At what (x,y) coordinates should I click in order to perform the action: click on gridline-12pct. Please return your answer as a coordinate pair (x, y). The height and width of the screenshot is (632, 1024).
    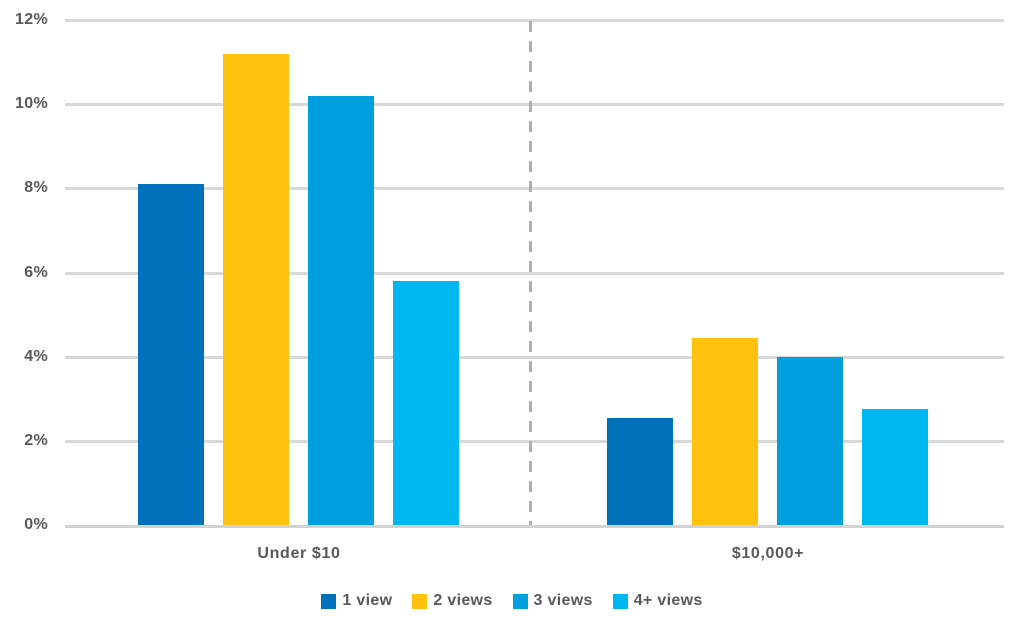
    Looking at the image, I should click on (534, 20).